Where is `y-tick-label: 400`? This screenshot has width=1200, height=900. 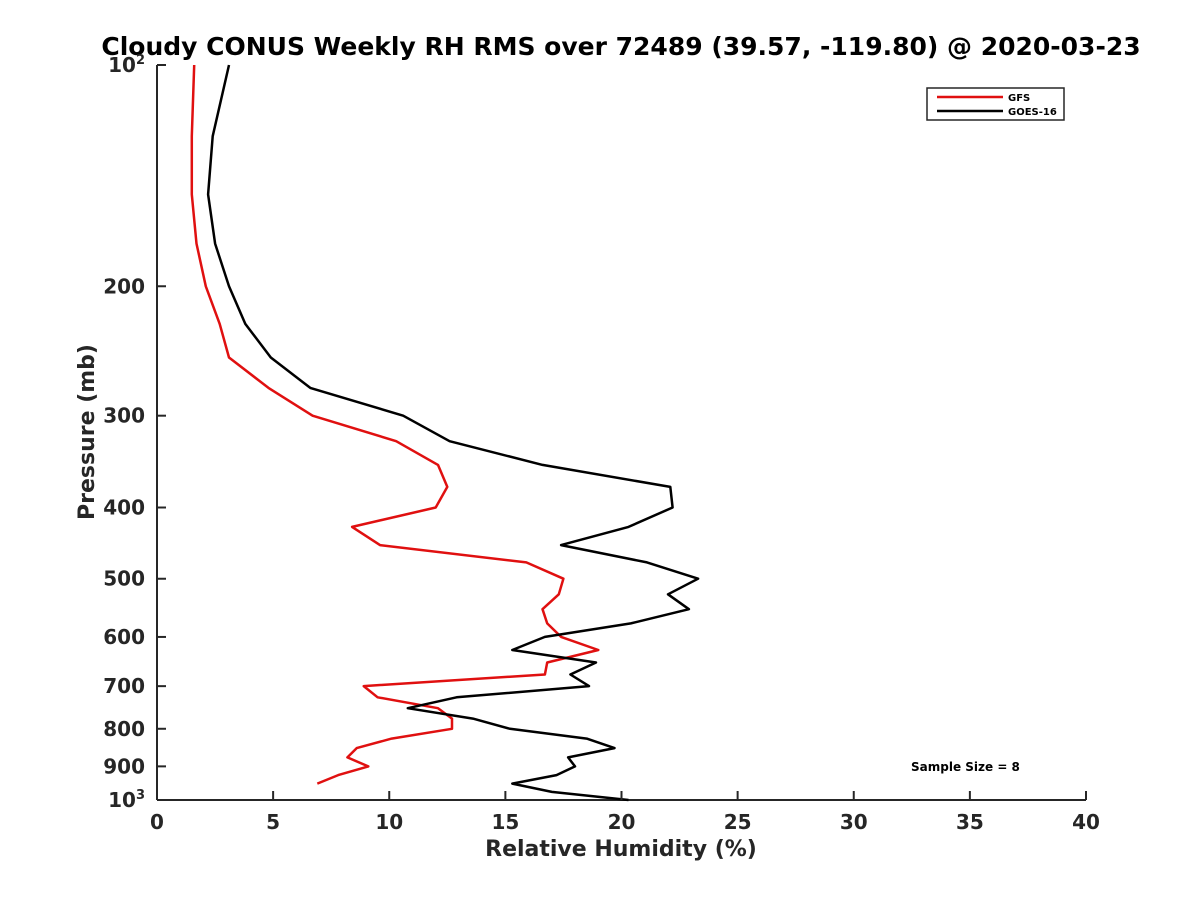 y-tick-label: 400 is located at coordinates (124, 508).